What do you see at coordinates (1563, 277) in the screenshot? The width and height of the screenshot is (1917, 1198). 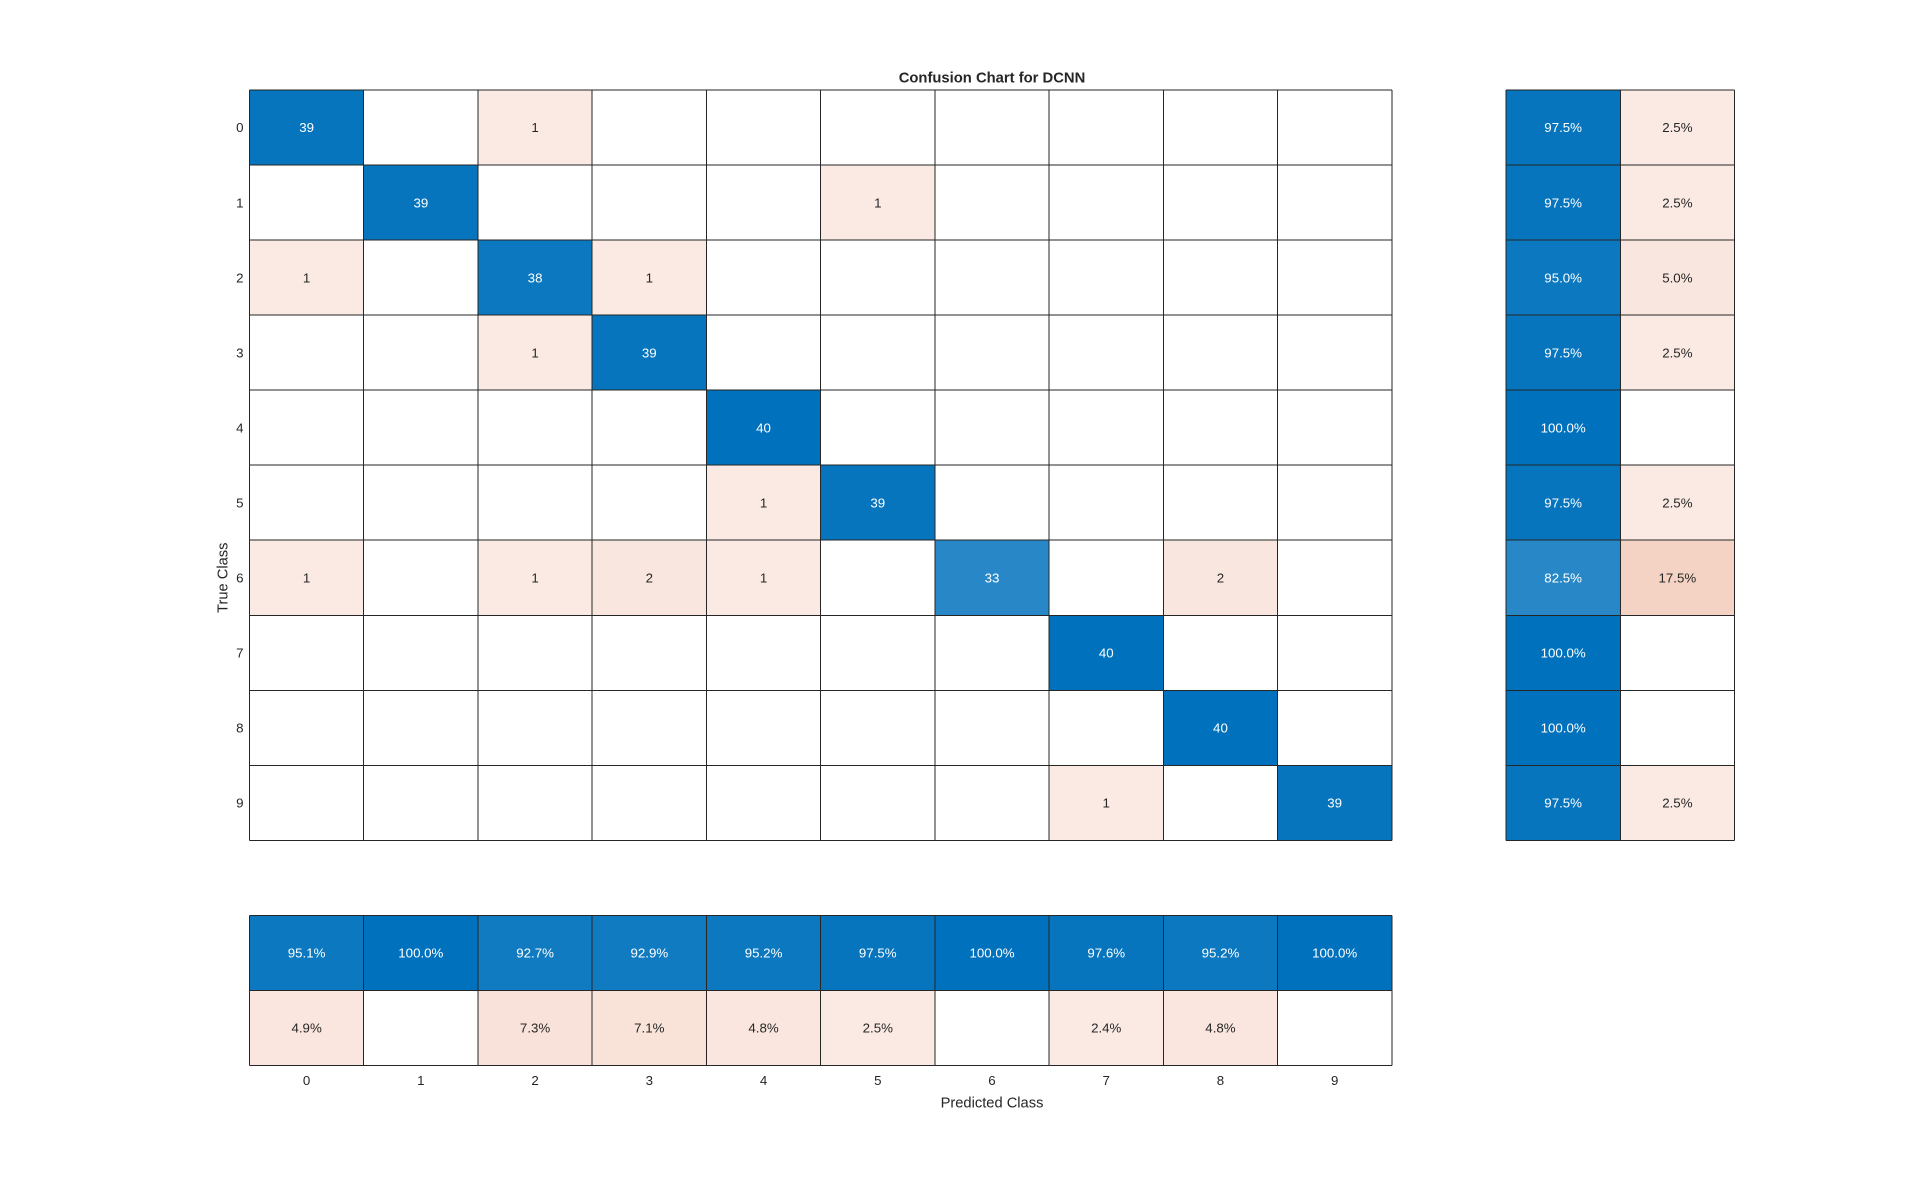 I see `svg-text: 95.0%` at bounding box center [1563, 277].